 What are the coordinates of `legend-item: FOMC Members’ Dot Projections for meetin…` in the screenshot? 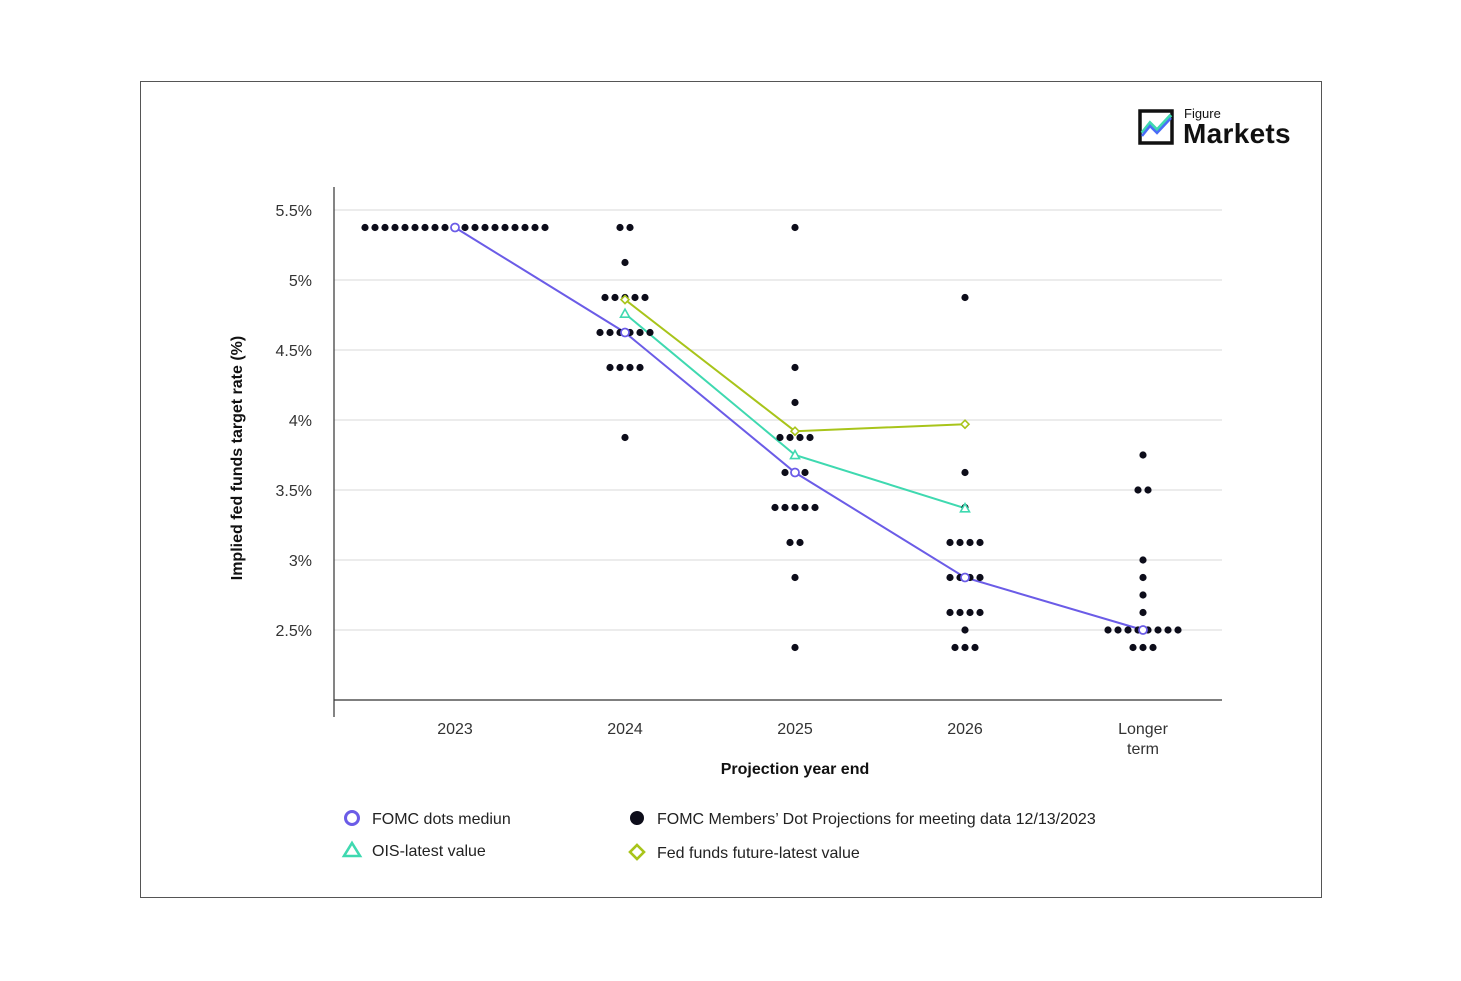 It's located at (863, 819).